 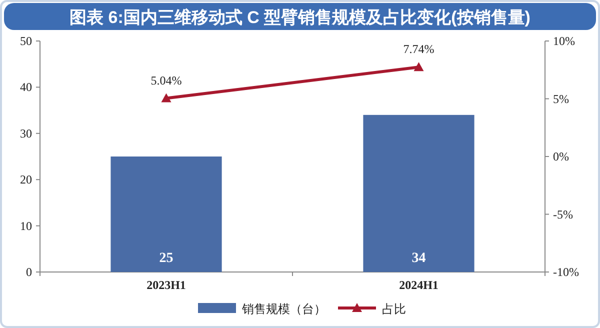 What do you see at coordinates (561, 99) in the screenshot?
I see `y2-tick-label: 5%` at bounding box center [561, 99].